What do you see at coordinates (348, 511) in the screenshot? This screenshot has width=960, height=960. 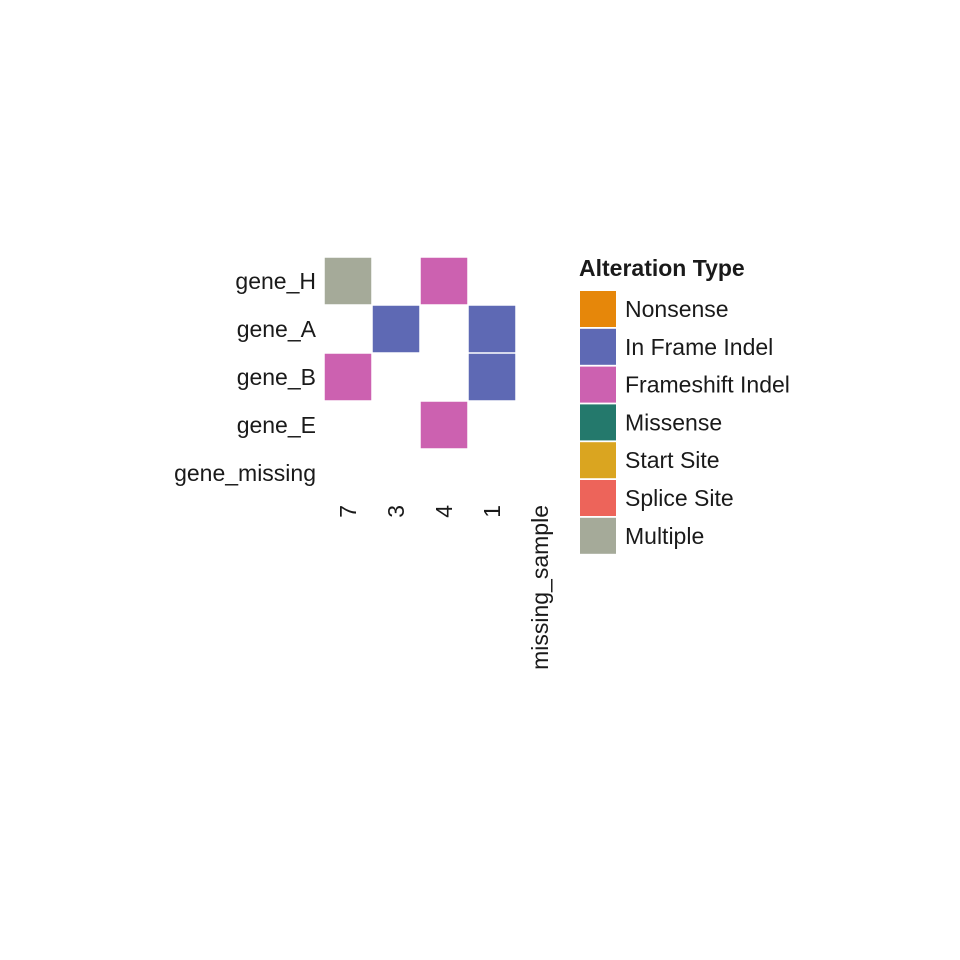 I see `sample-label: 7` at bounding box center [348, 511].